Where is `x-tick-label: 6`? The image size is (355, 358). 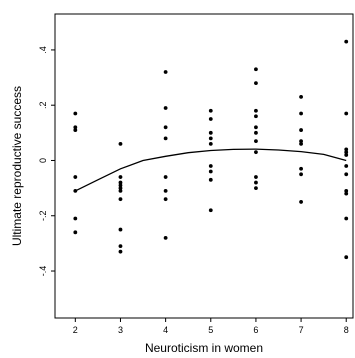
x-tick-label: 6 is located at coordinates (255, 330).